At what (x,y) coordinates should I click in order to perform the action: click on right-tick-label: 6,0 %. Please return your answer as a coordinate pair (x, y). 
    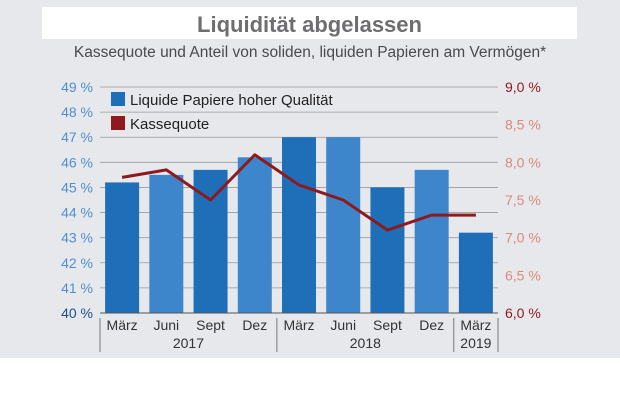
    Looking at the image, I should click on (523, 313).